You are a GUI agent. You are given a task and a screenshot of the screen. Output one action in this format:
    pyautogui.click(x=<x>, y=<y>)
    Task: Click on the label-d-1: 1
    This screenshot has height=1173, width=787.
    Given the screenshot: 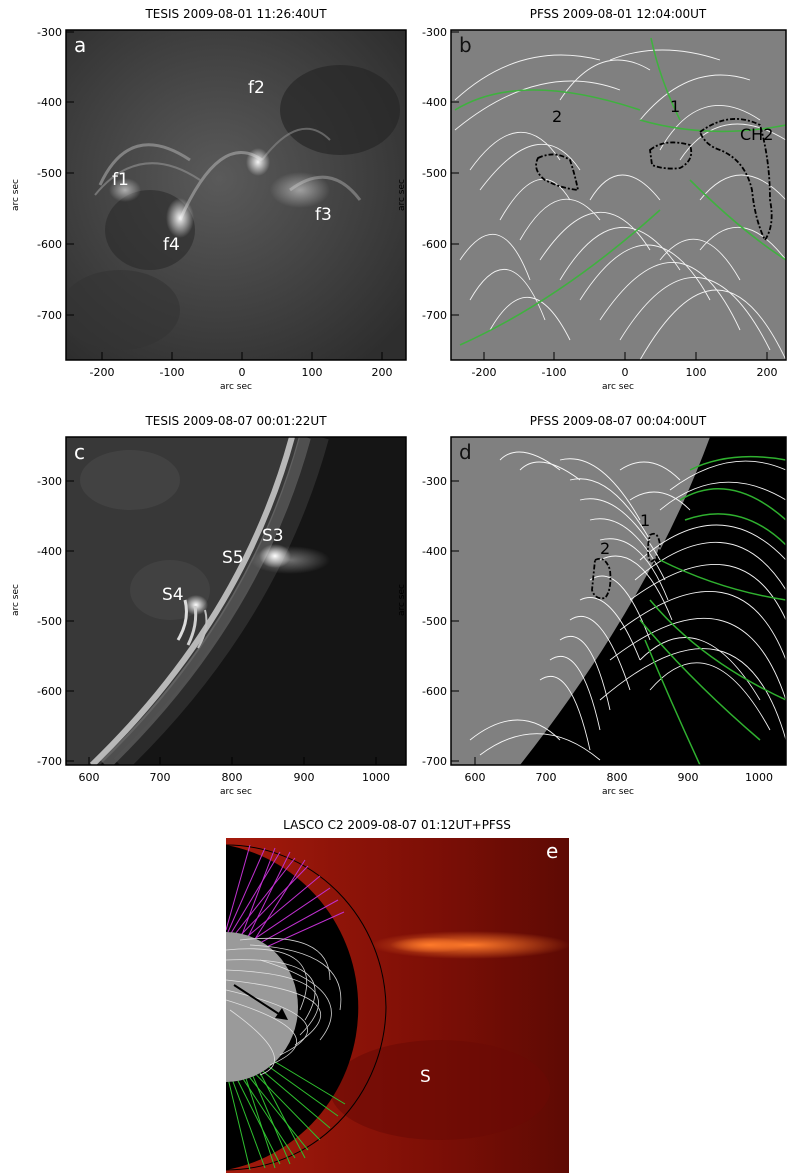 What is the action you would take?
    pyautogui.click(x=645, y=520)
    